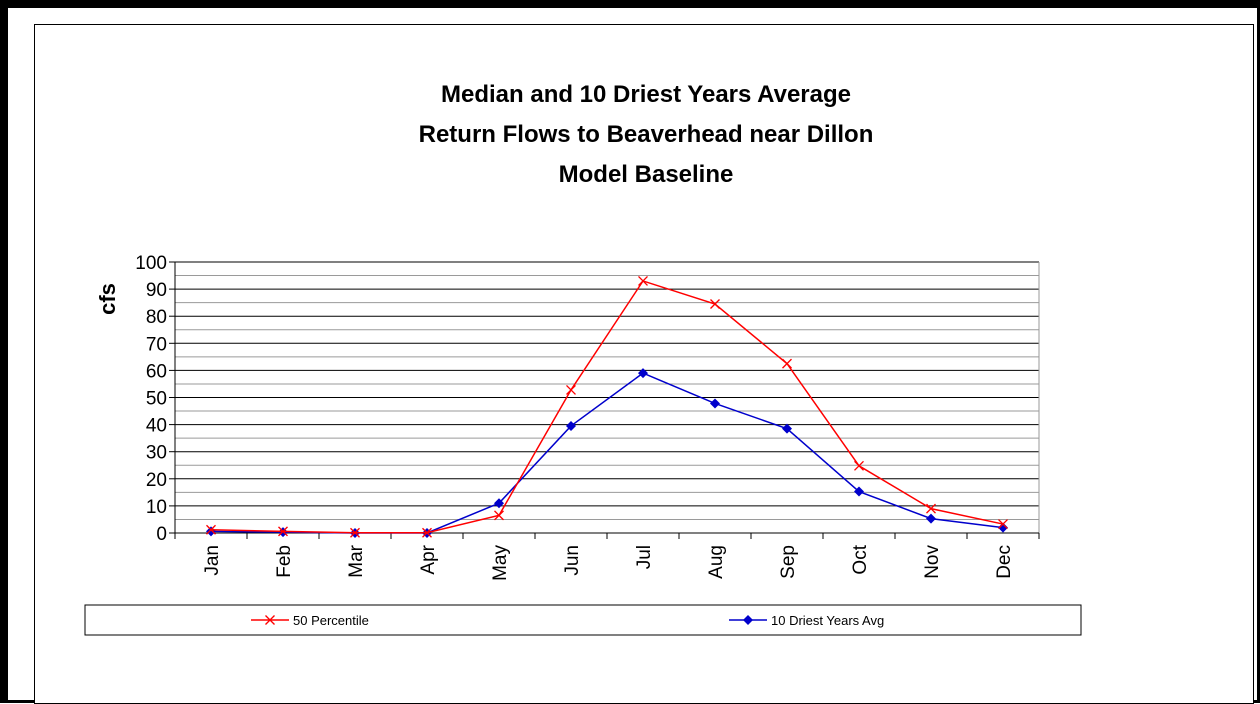 The image size is (1260, 704). I want to click on legend-box, so click(583, 620).